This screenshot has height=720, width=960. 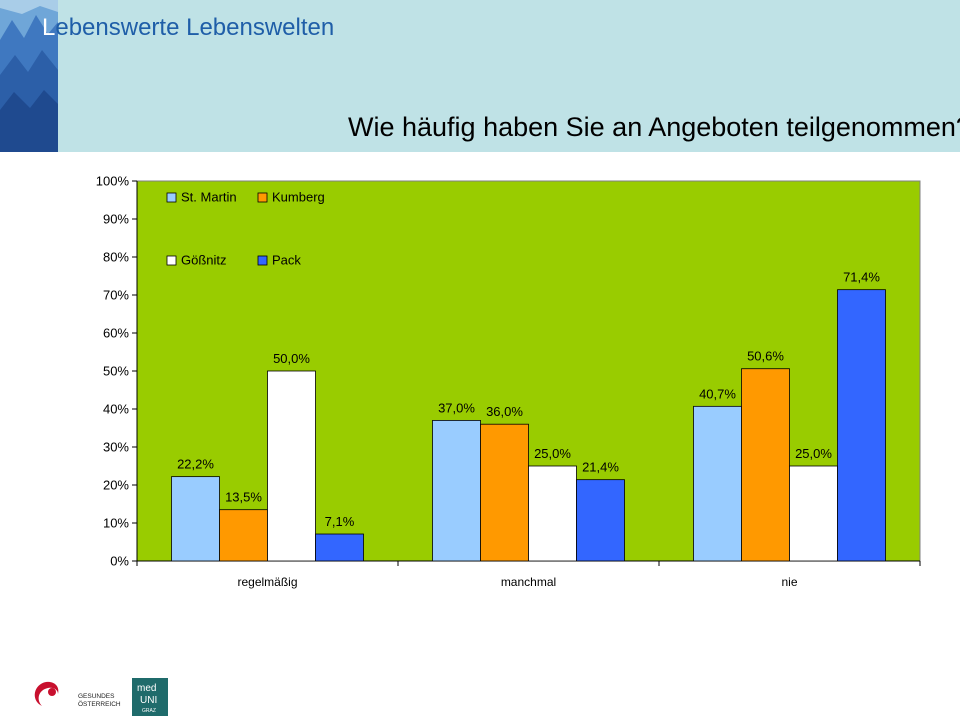 I want to click on gesundes-oesterreich-logo: GESUNDES ÖSTERREICH, so click(x=77, y=694).